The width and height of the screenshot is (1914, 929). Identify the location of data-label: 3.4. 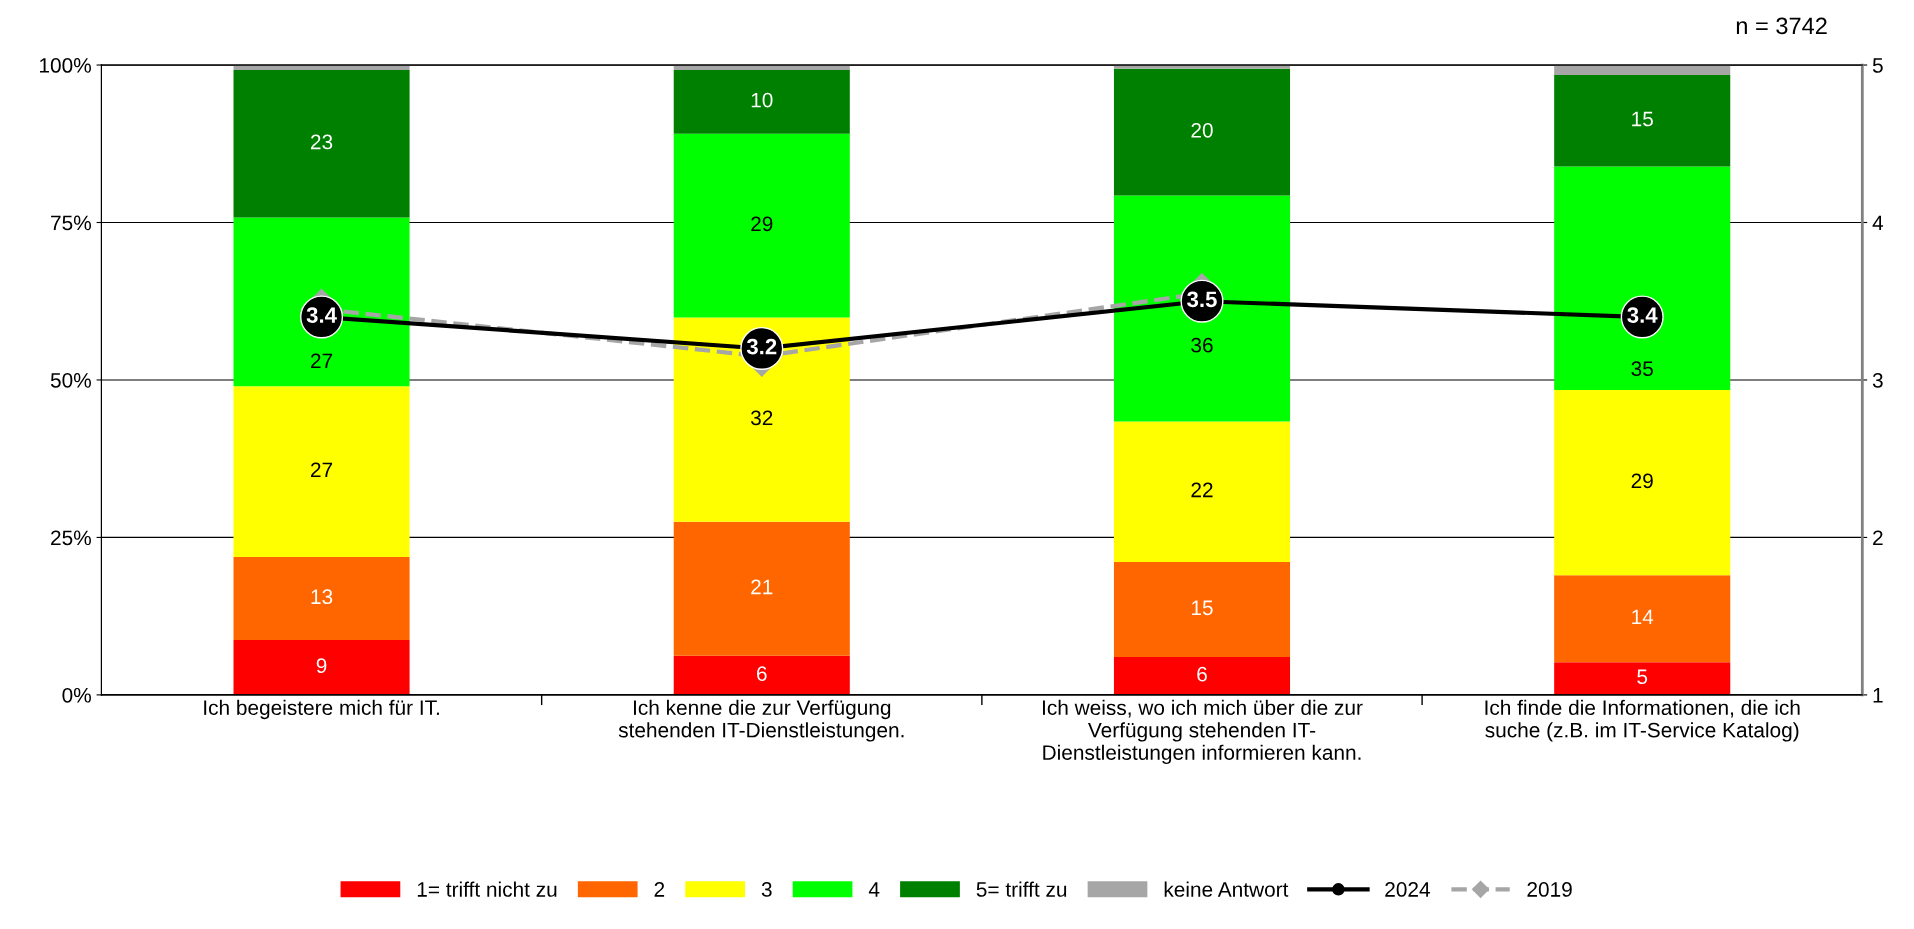
(1642, 315).